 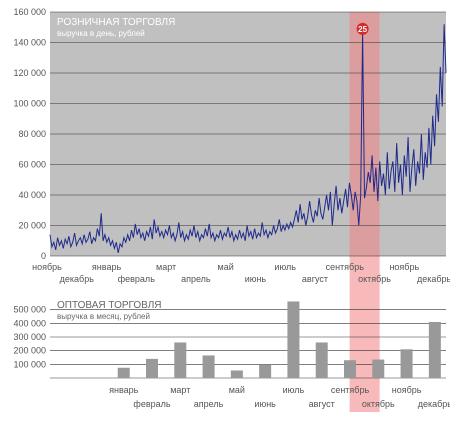 What do you see at coordinates (29, 12) in the screenshot?
I see `retail-y-tick-label: 160 000` at bounding box center [29, 12].